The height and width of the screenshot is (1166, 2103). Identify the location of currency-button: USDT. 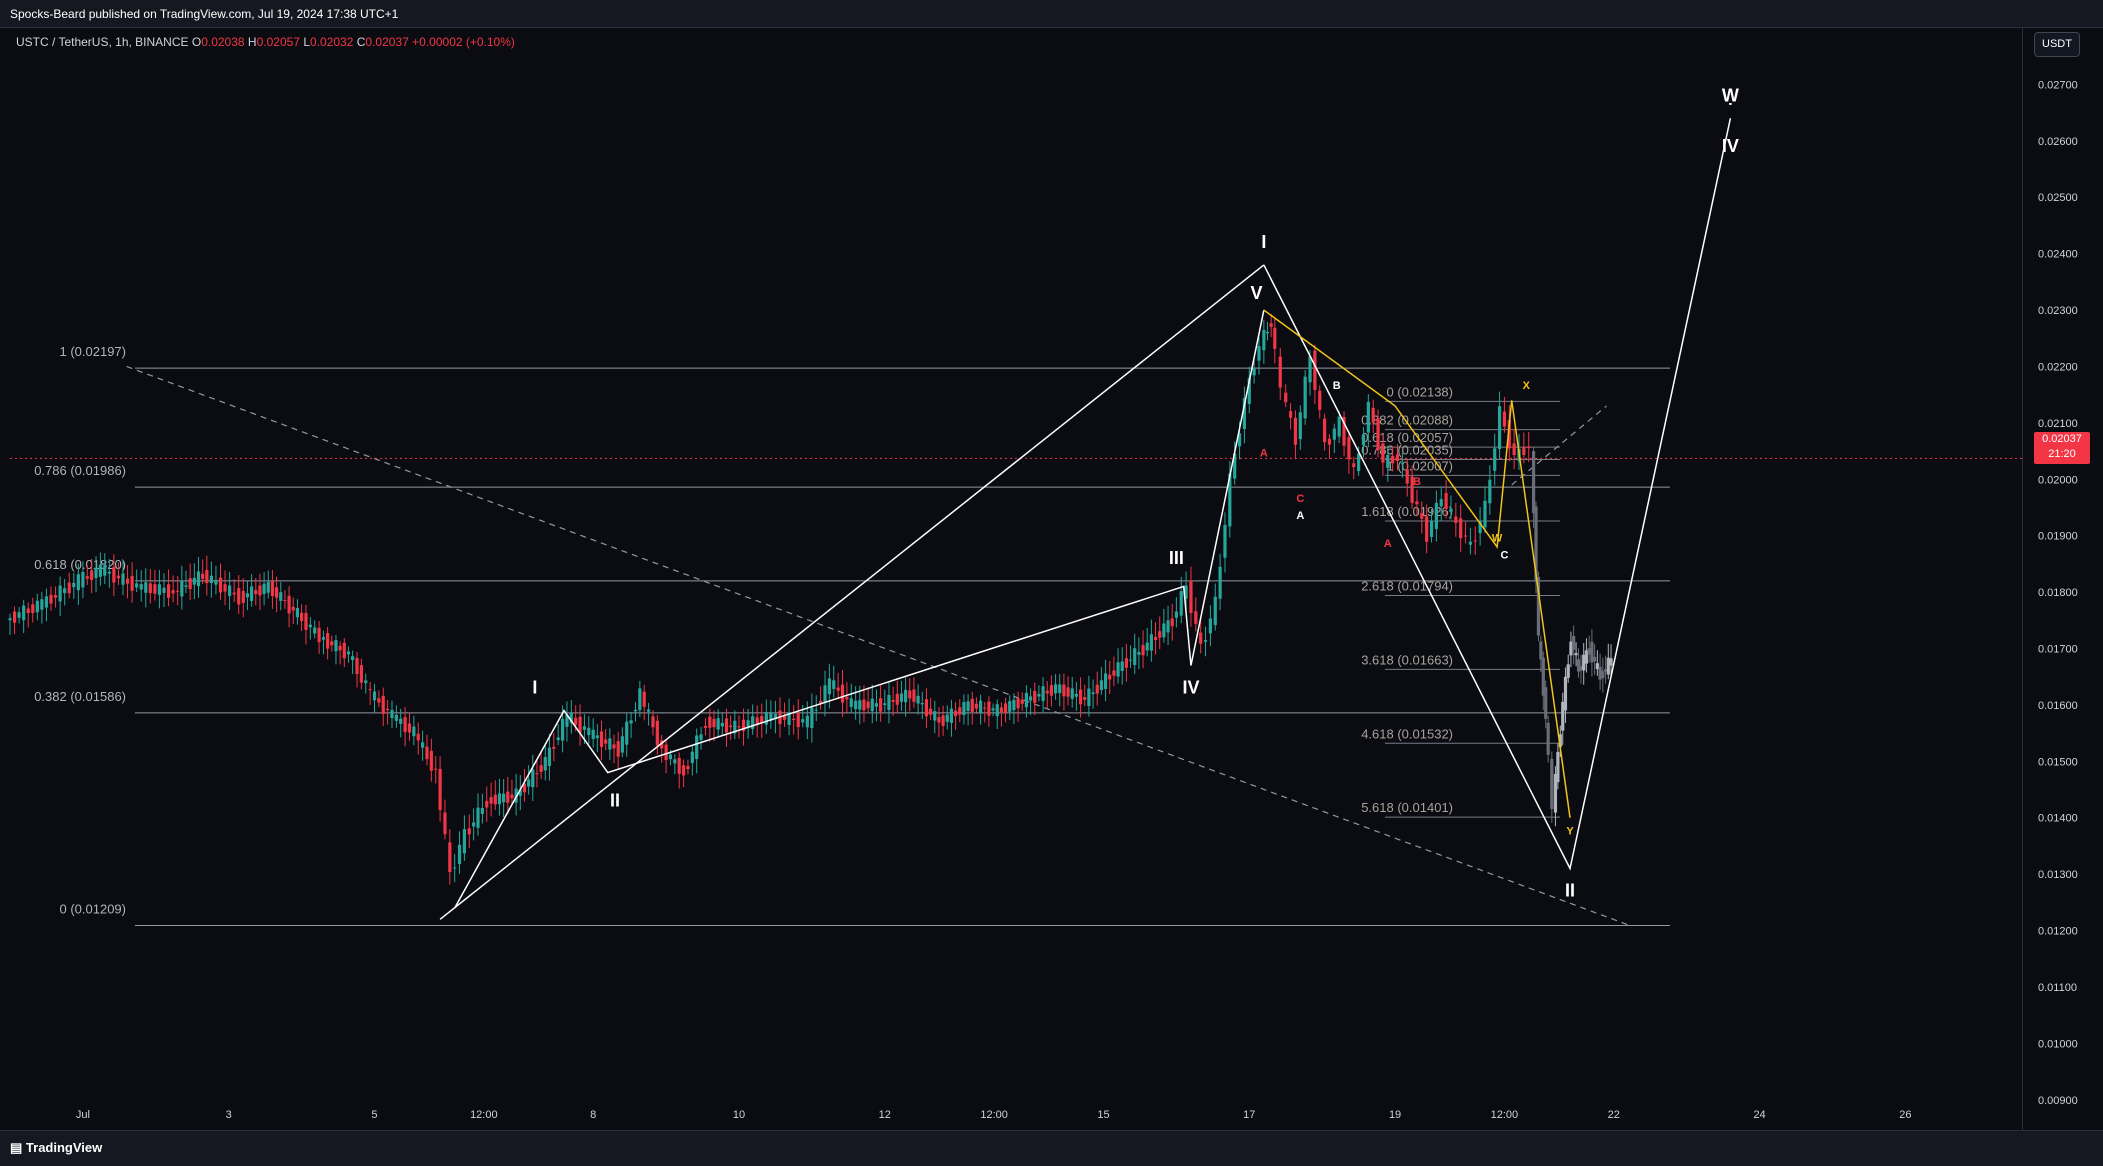
(2057, 44).